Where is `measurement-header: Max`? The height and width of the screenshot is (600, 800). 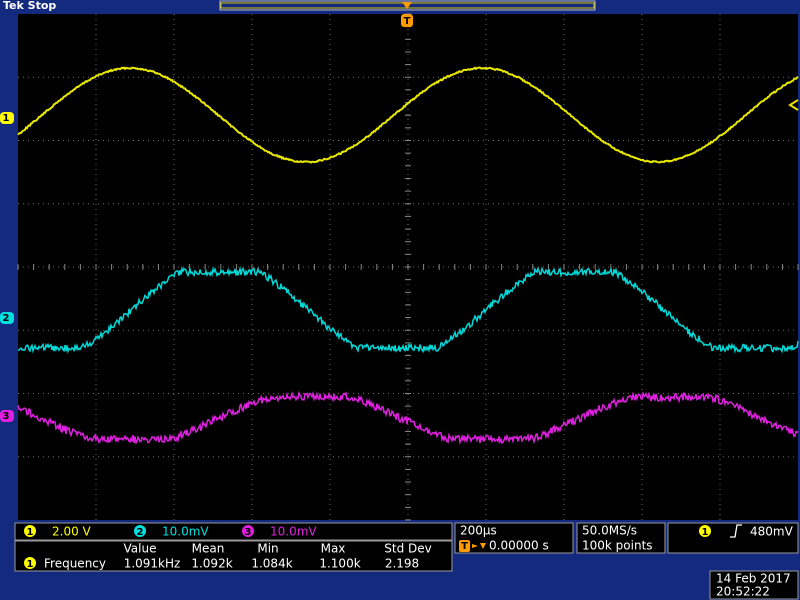
measurement-header: Max is located at coordinates (333, 549).